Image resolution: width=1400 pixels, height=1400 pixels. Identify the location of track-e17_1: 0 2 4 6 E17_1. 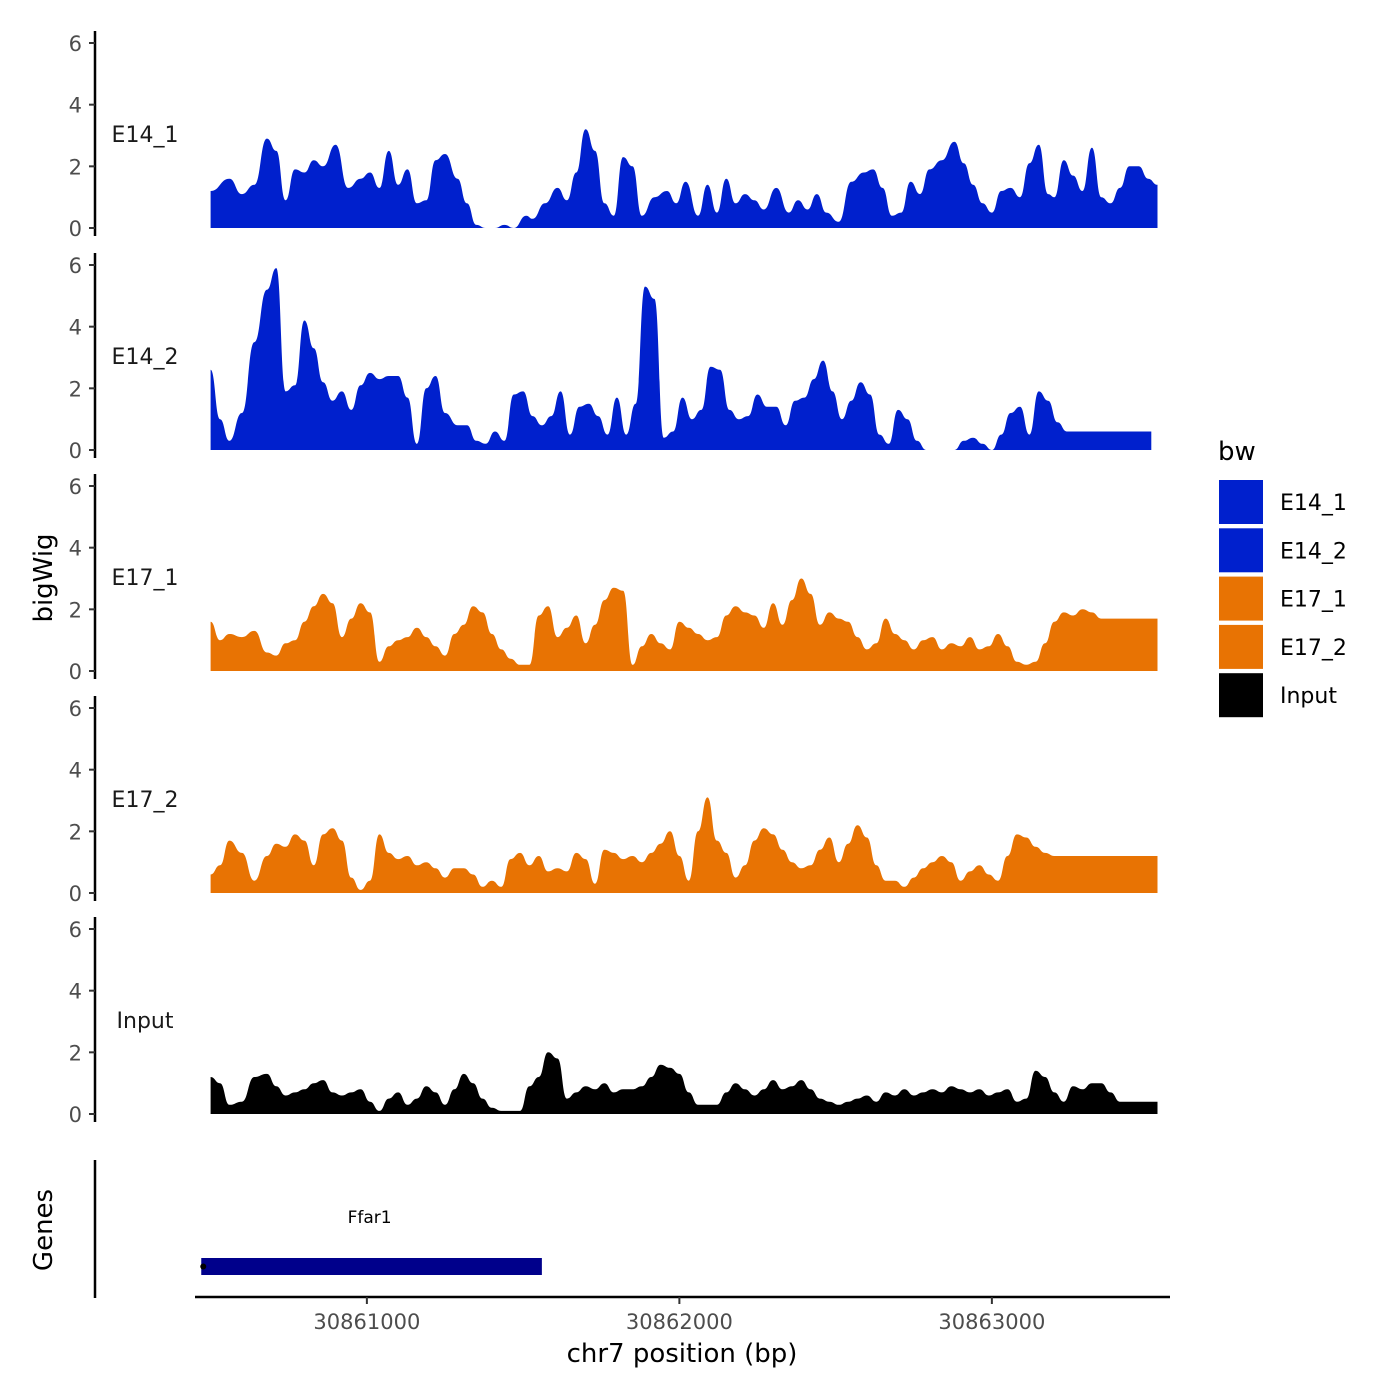
(613, 579).